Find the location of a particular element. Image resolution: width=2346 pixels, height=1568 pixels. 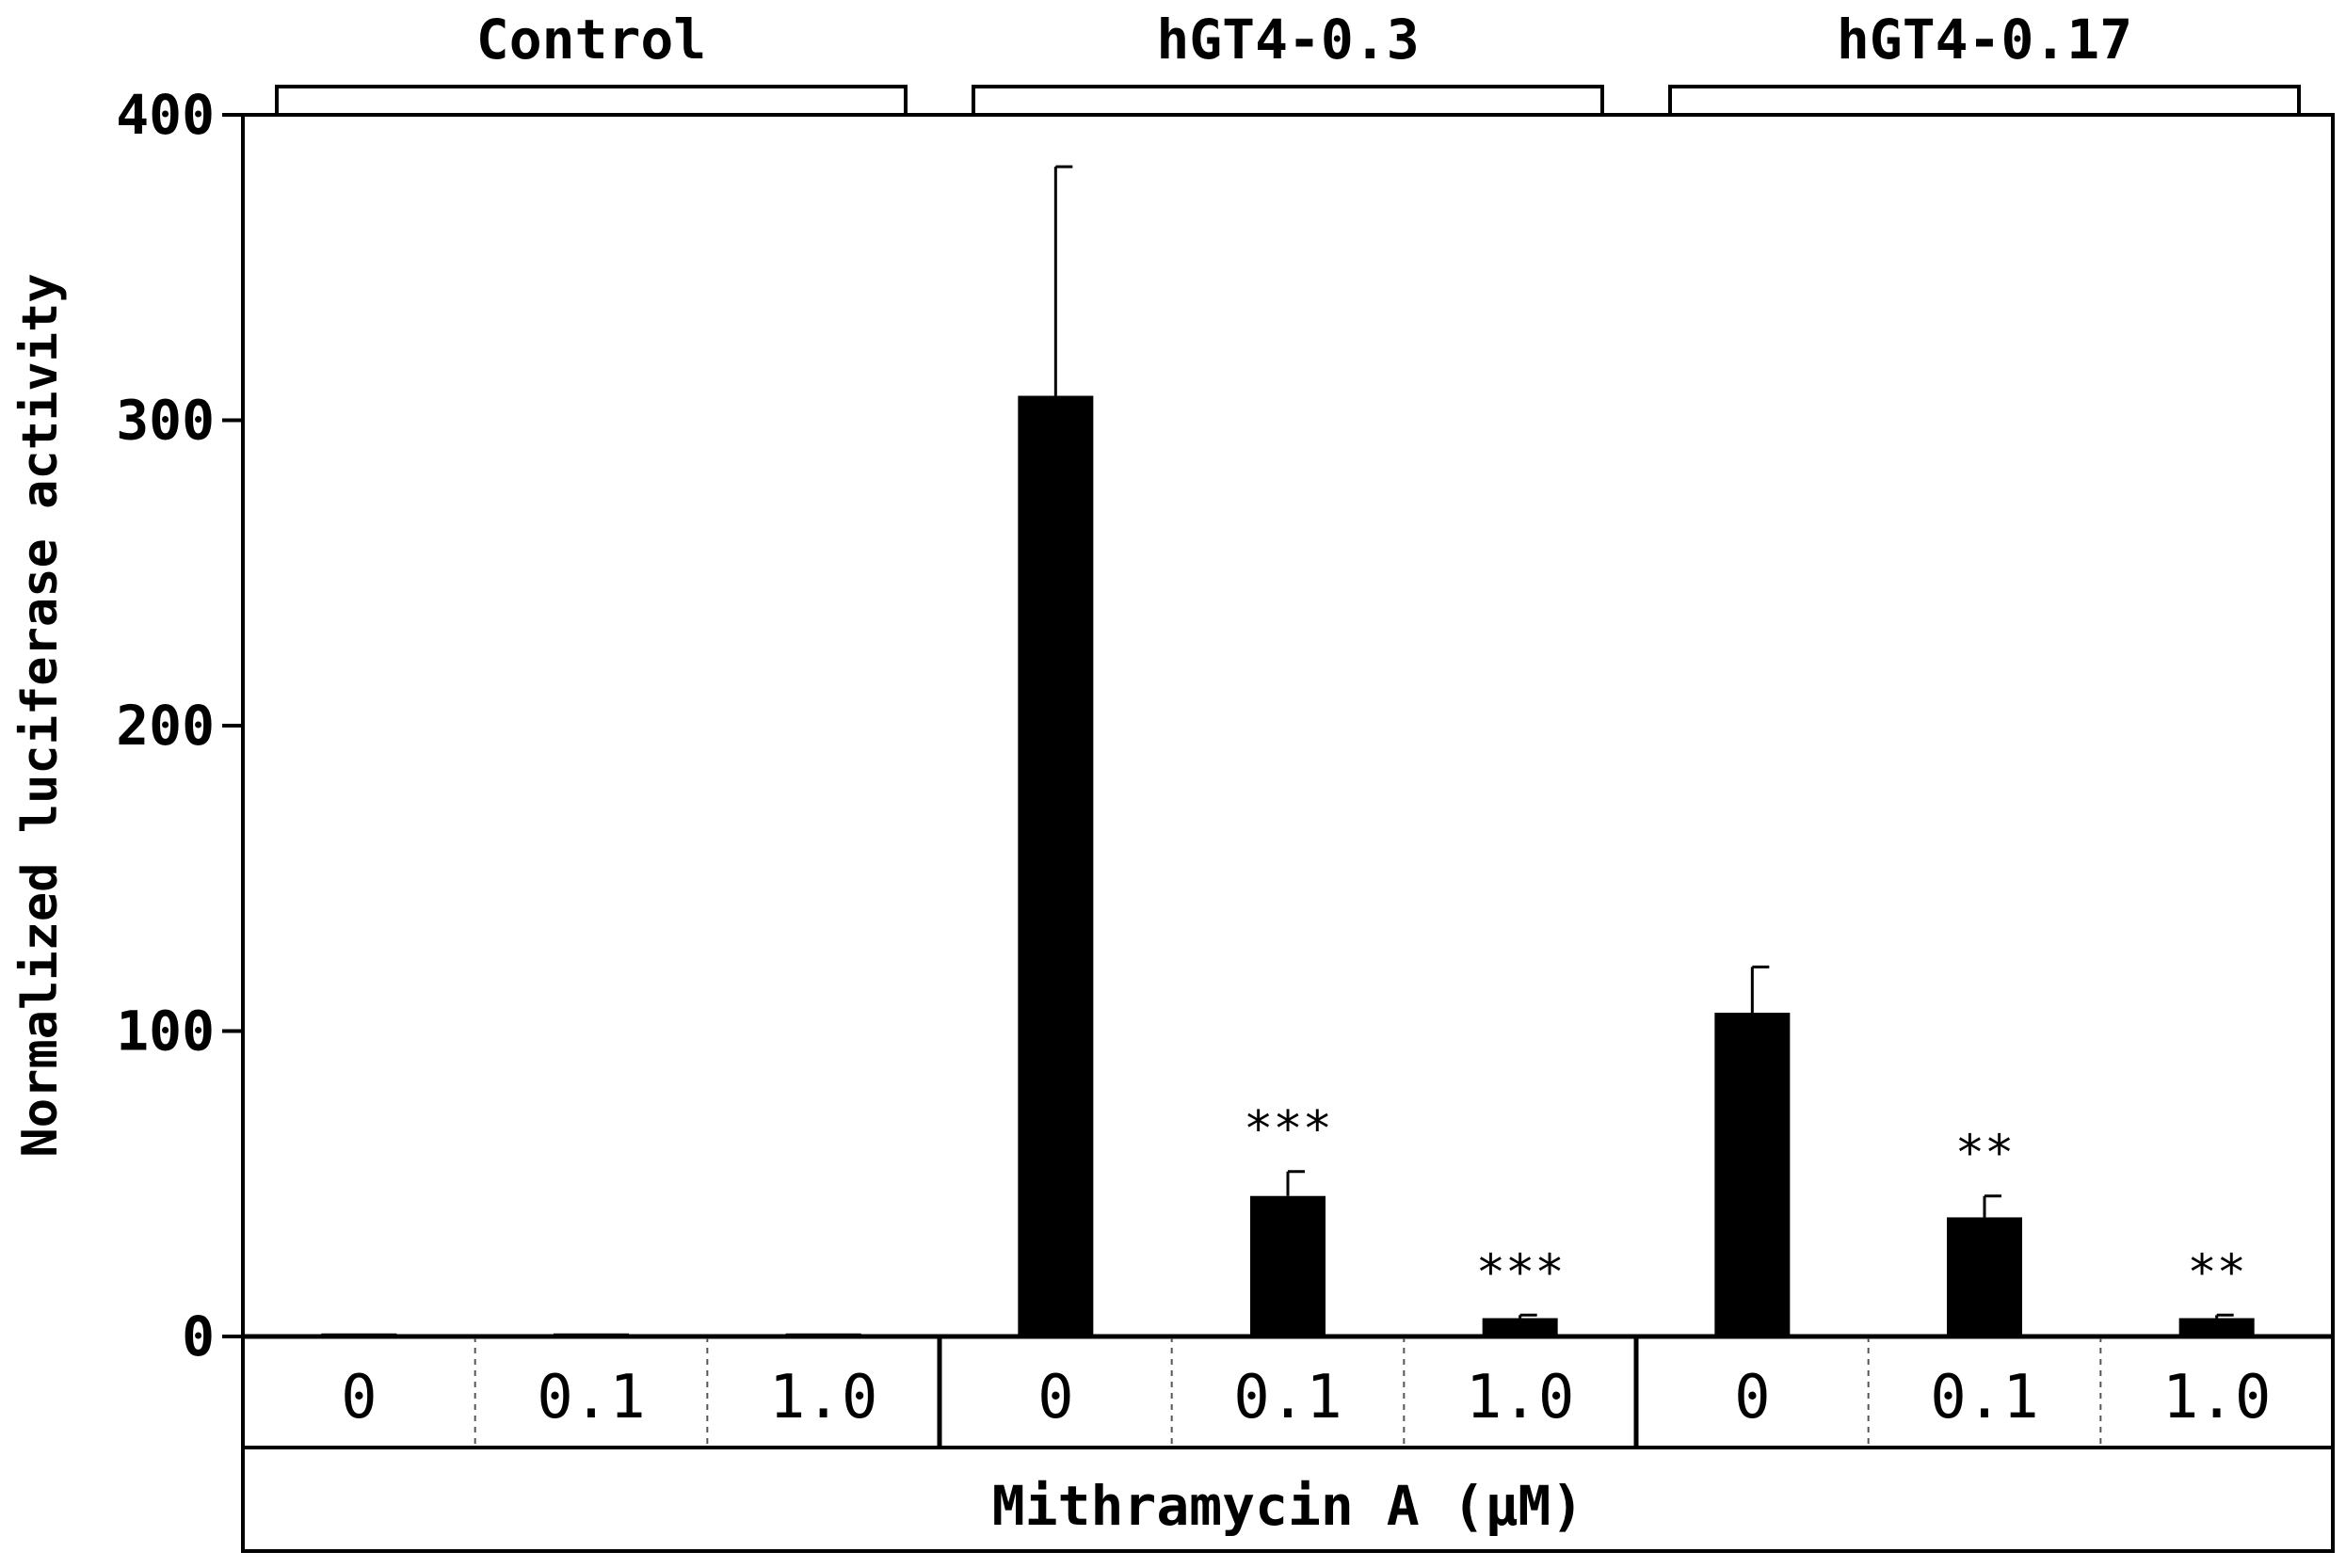

group-label: hGT4-0.17 is located at coordinates (1984, 40).